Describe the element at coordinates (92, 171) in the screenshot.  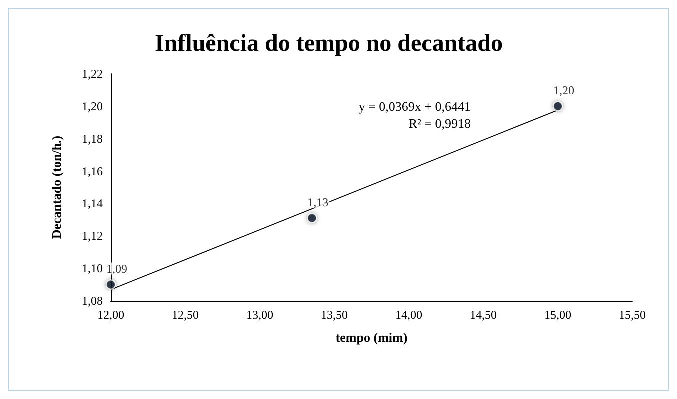
I see `y-tick-label: 1,16` at that location.